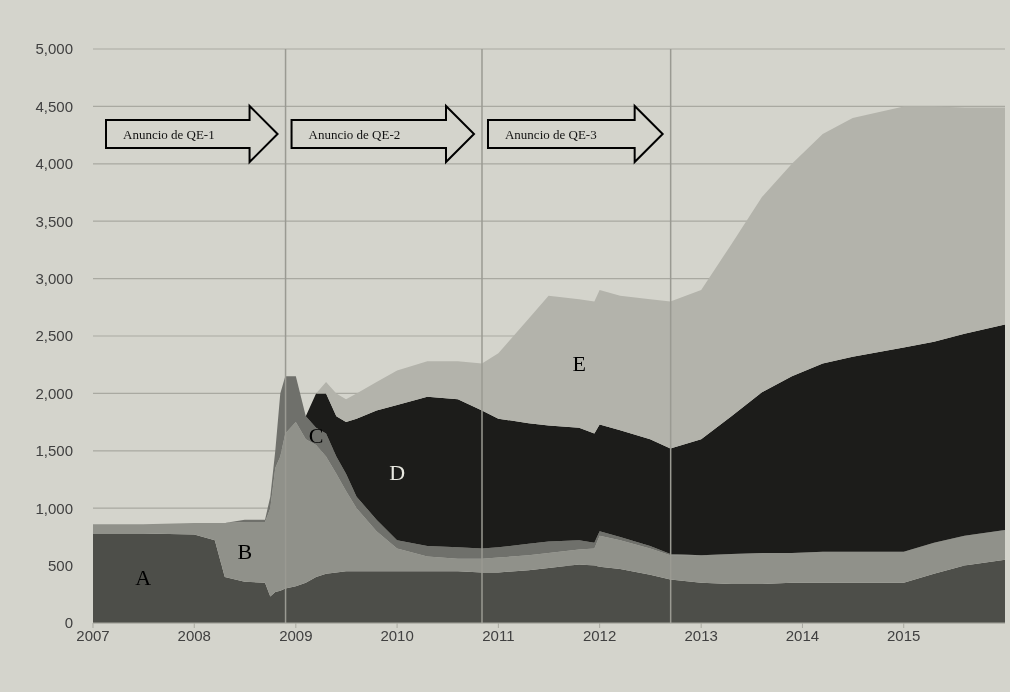  Describe the element at coordinates (354, 134) in the screenshot. I see `annotation: Anuncio de QE-2` at that location.